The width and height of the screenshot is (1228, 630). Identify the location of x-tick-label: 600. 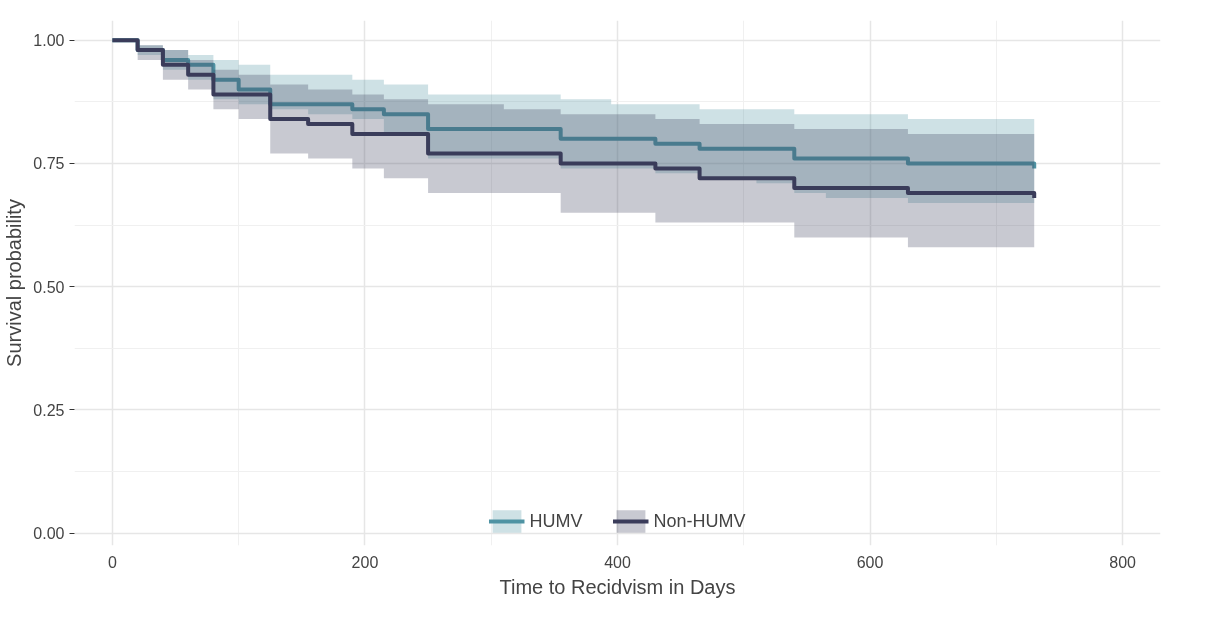
(870, 562).